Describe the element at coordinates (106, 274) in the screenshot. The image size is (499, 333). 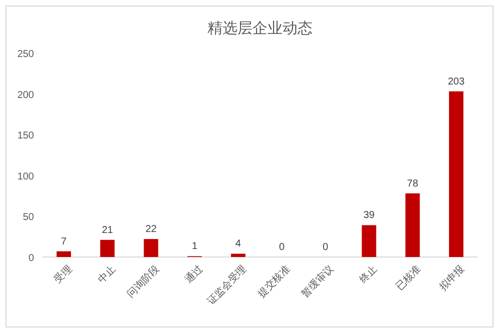
I see `x-tick-label: 中止` at that location.